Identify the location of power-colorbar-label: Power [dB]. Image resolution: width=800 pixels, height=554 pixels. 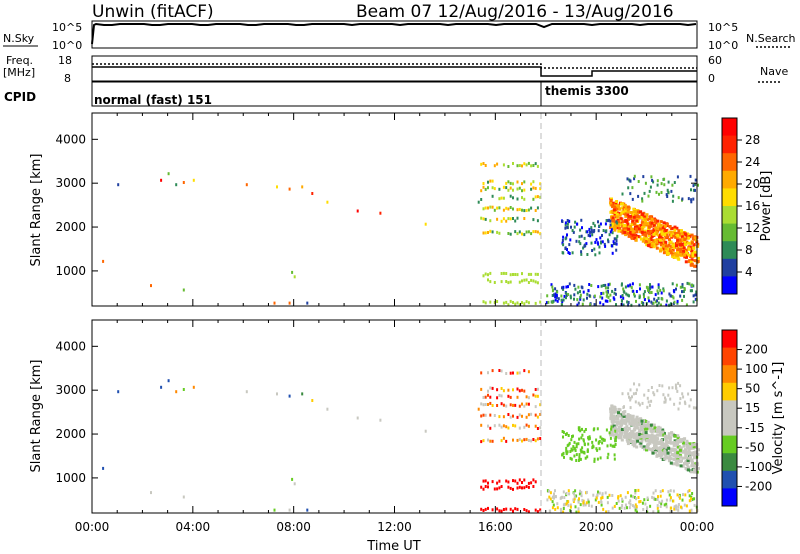
(766, 206).